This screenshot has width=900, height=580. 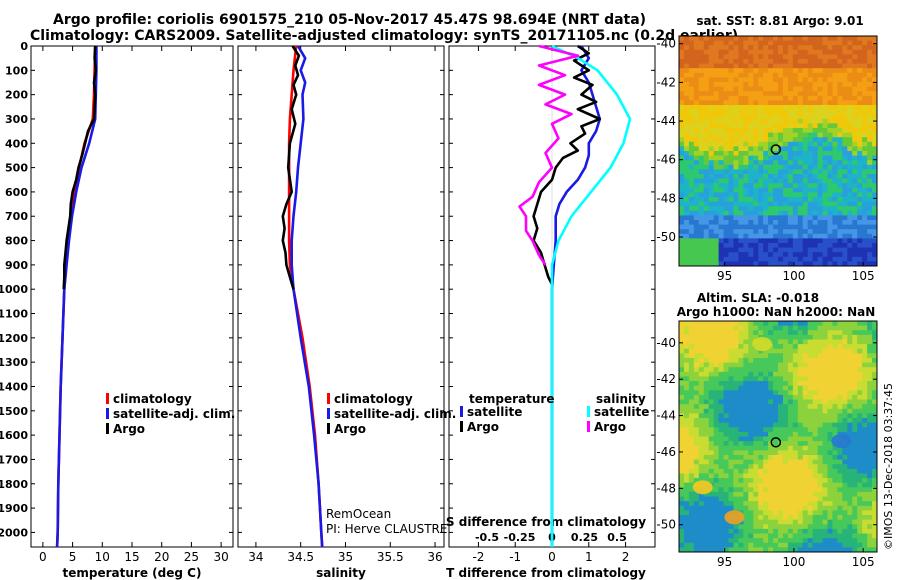 What do you see at coordinates (567, 164) in the screenshot?
I see `series-line` at bounding box center [567, 164].